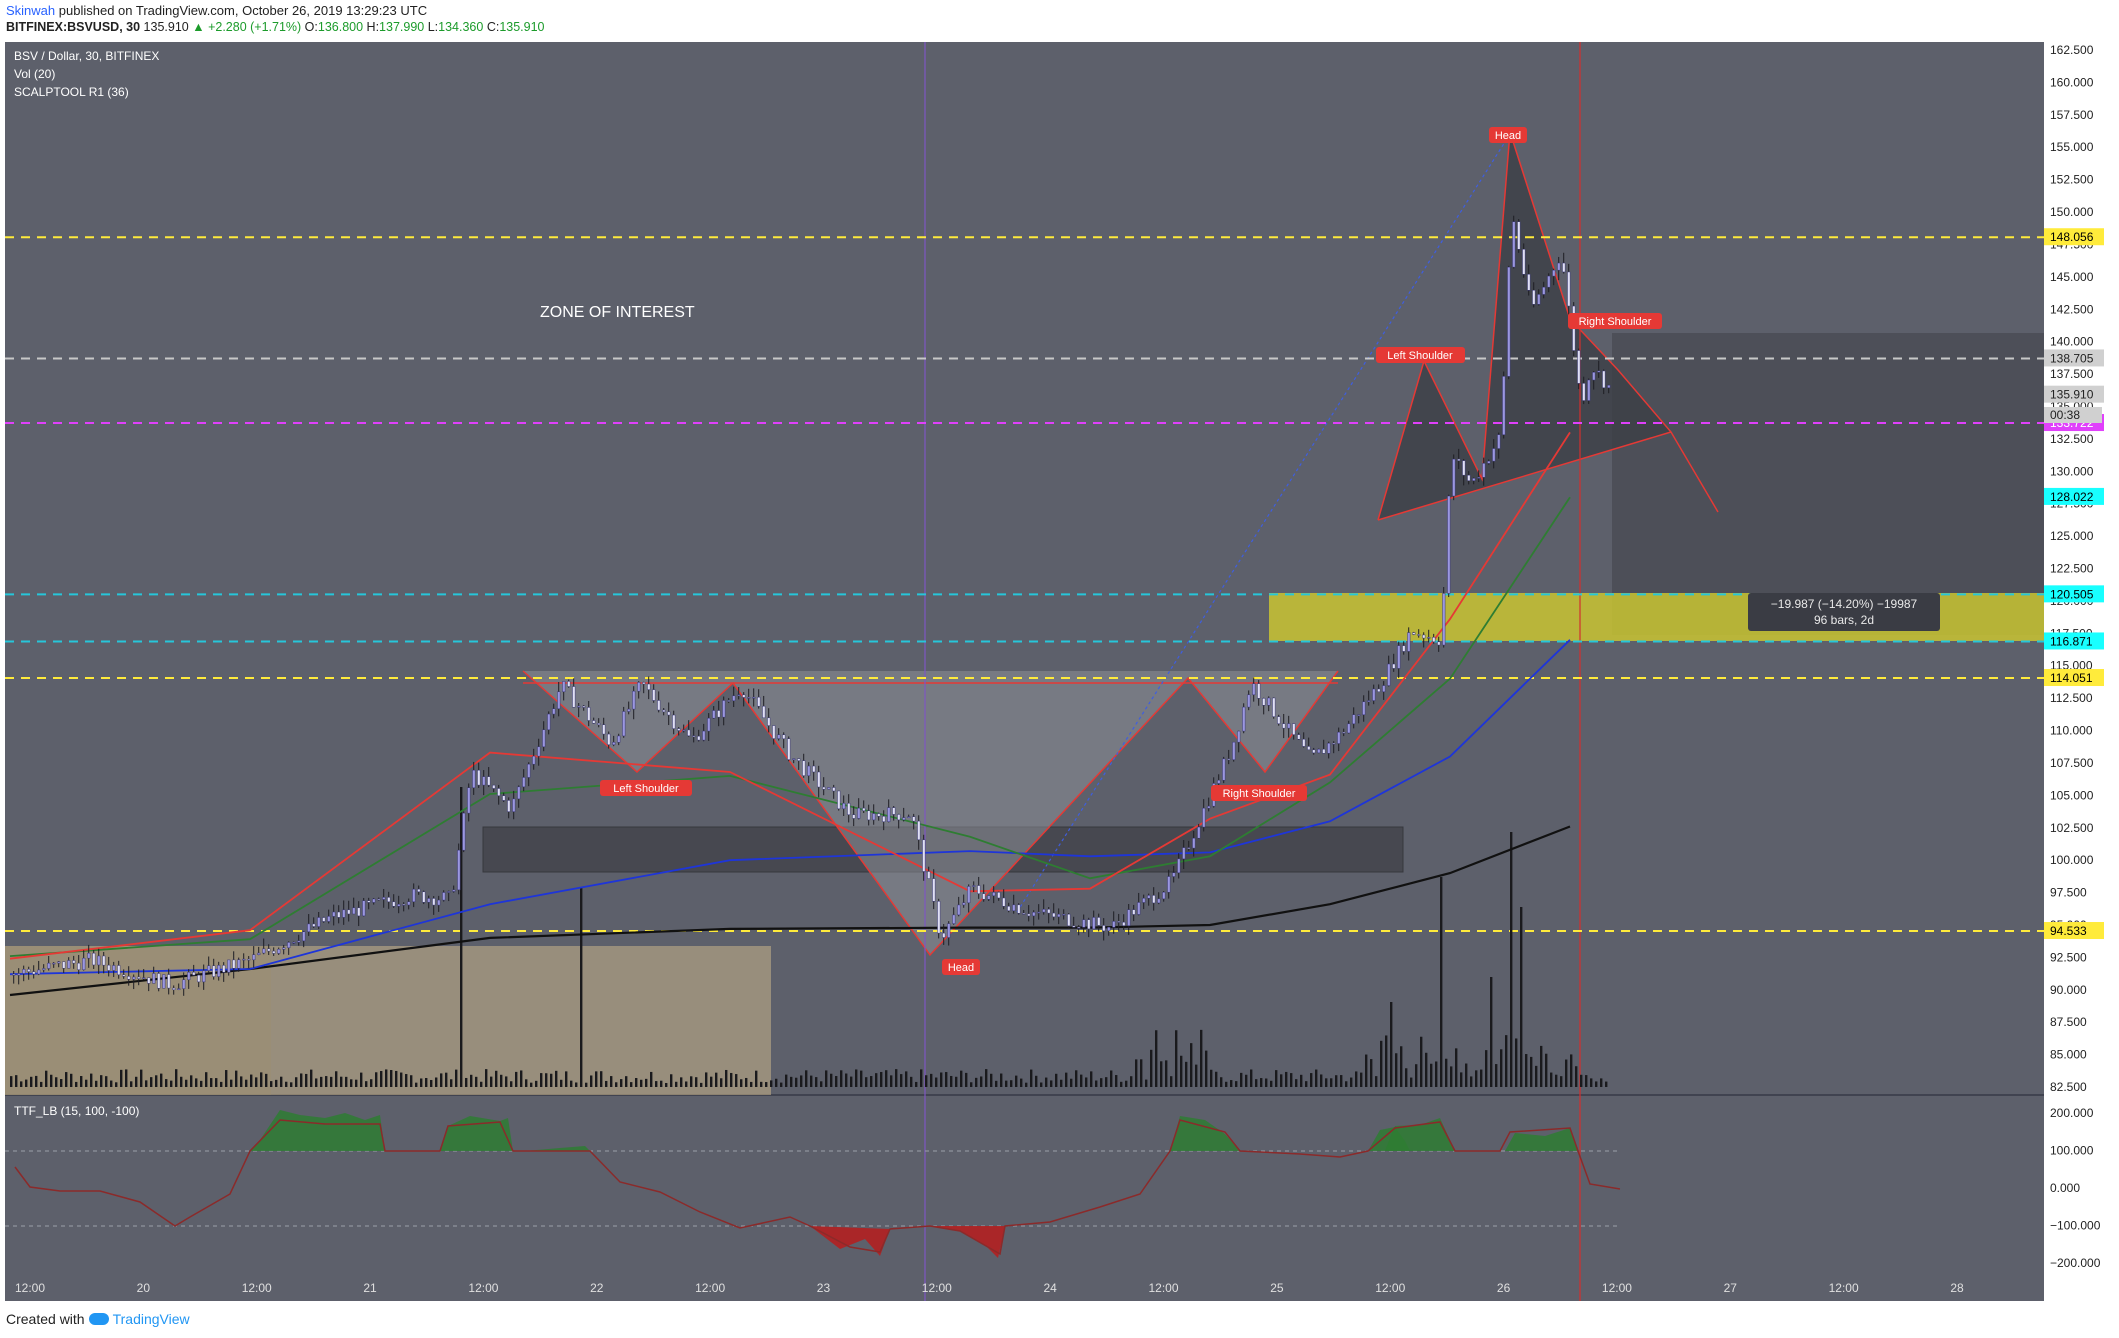 The width and height of the screenshot is (2119, 1338). What do you see at coordinates (151, 1319) in the screenshot?
I see `tradingview-link: TradingView` at bounding box center [151, 1319].